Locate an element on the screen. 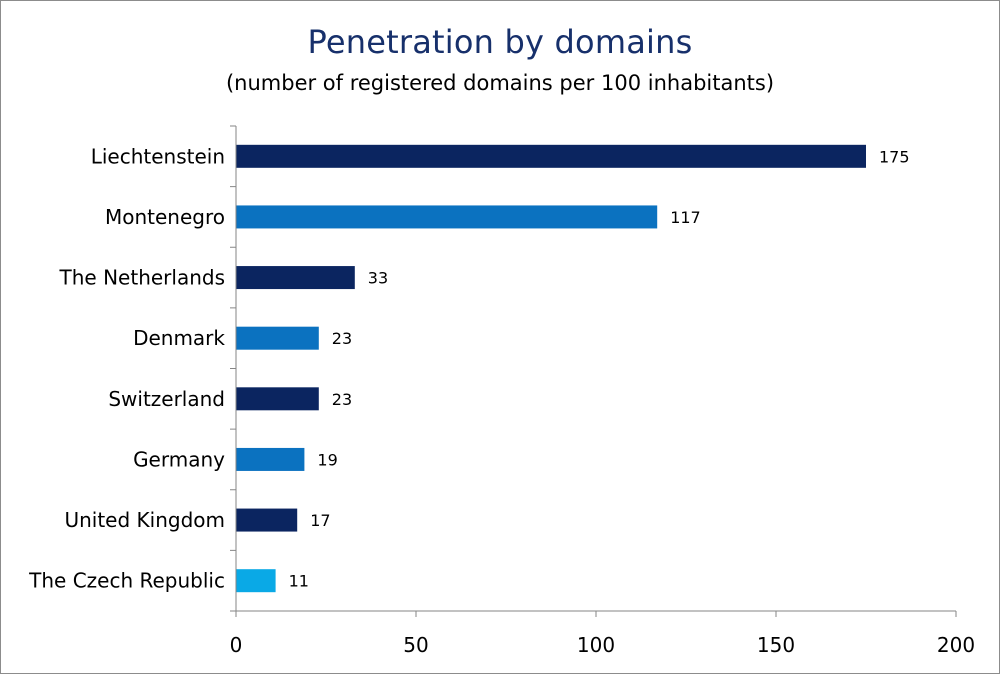  category-label-6: United Kingdom is located at coordinates (144, 520).